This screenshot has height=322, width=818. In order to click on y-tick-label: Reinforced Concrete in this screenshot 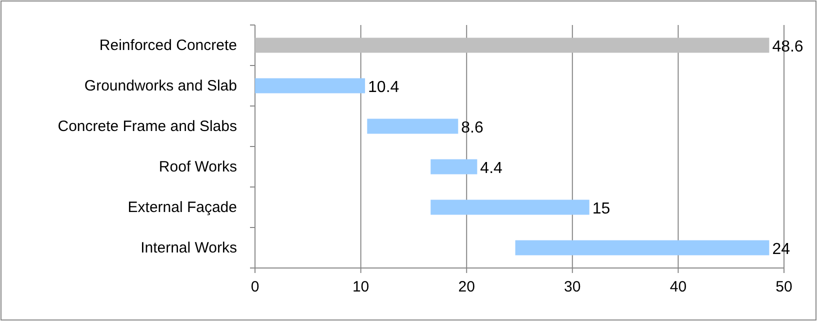, I will do `click(168, 45)`.